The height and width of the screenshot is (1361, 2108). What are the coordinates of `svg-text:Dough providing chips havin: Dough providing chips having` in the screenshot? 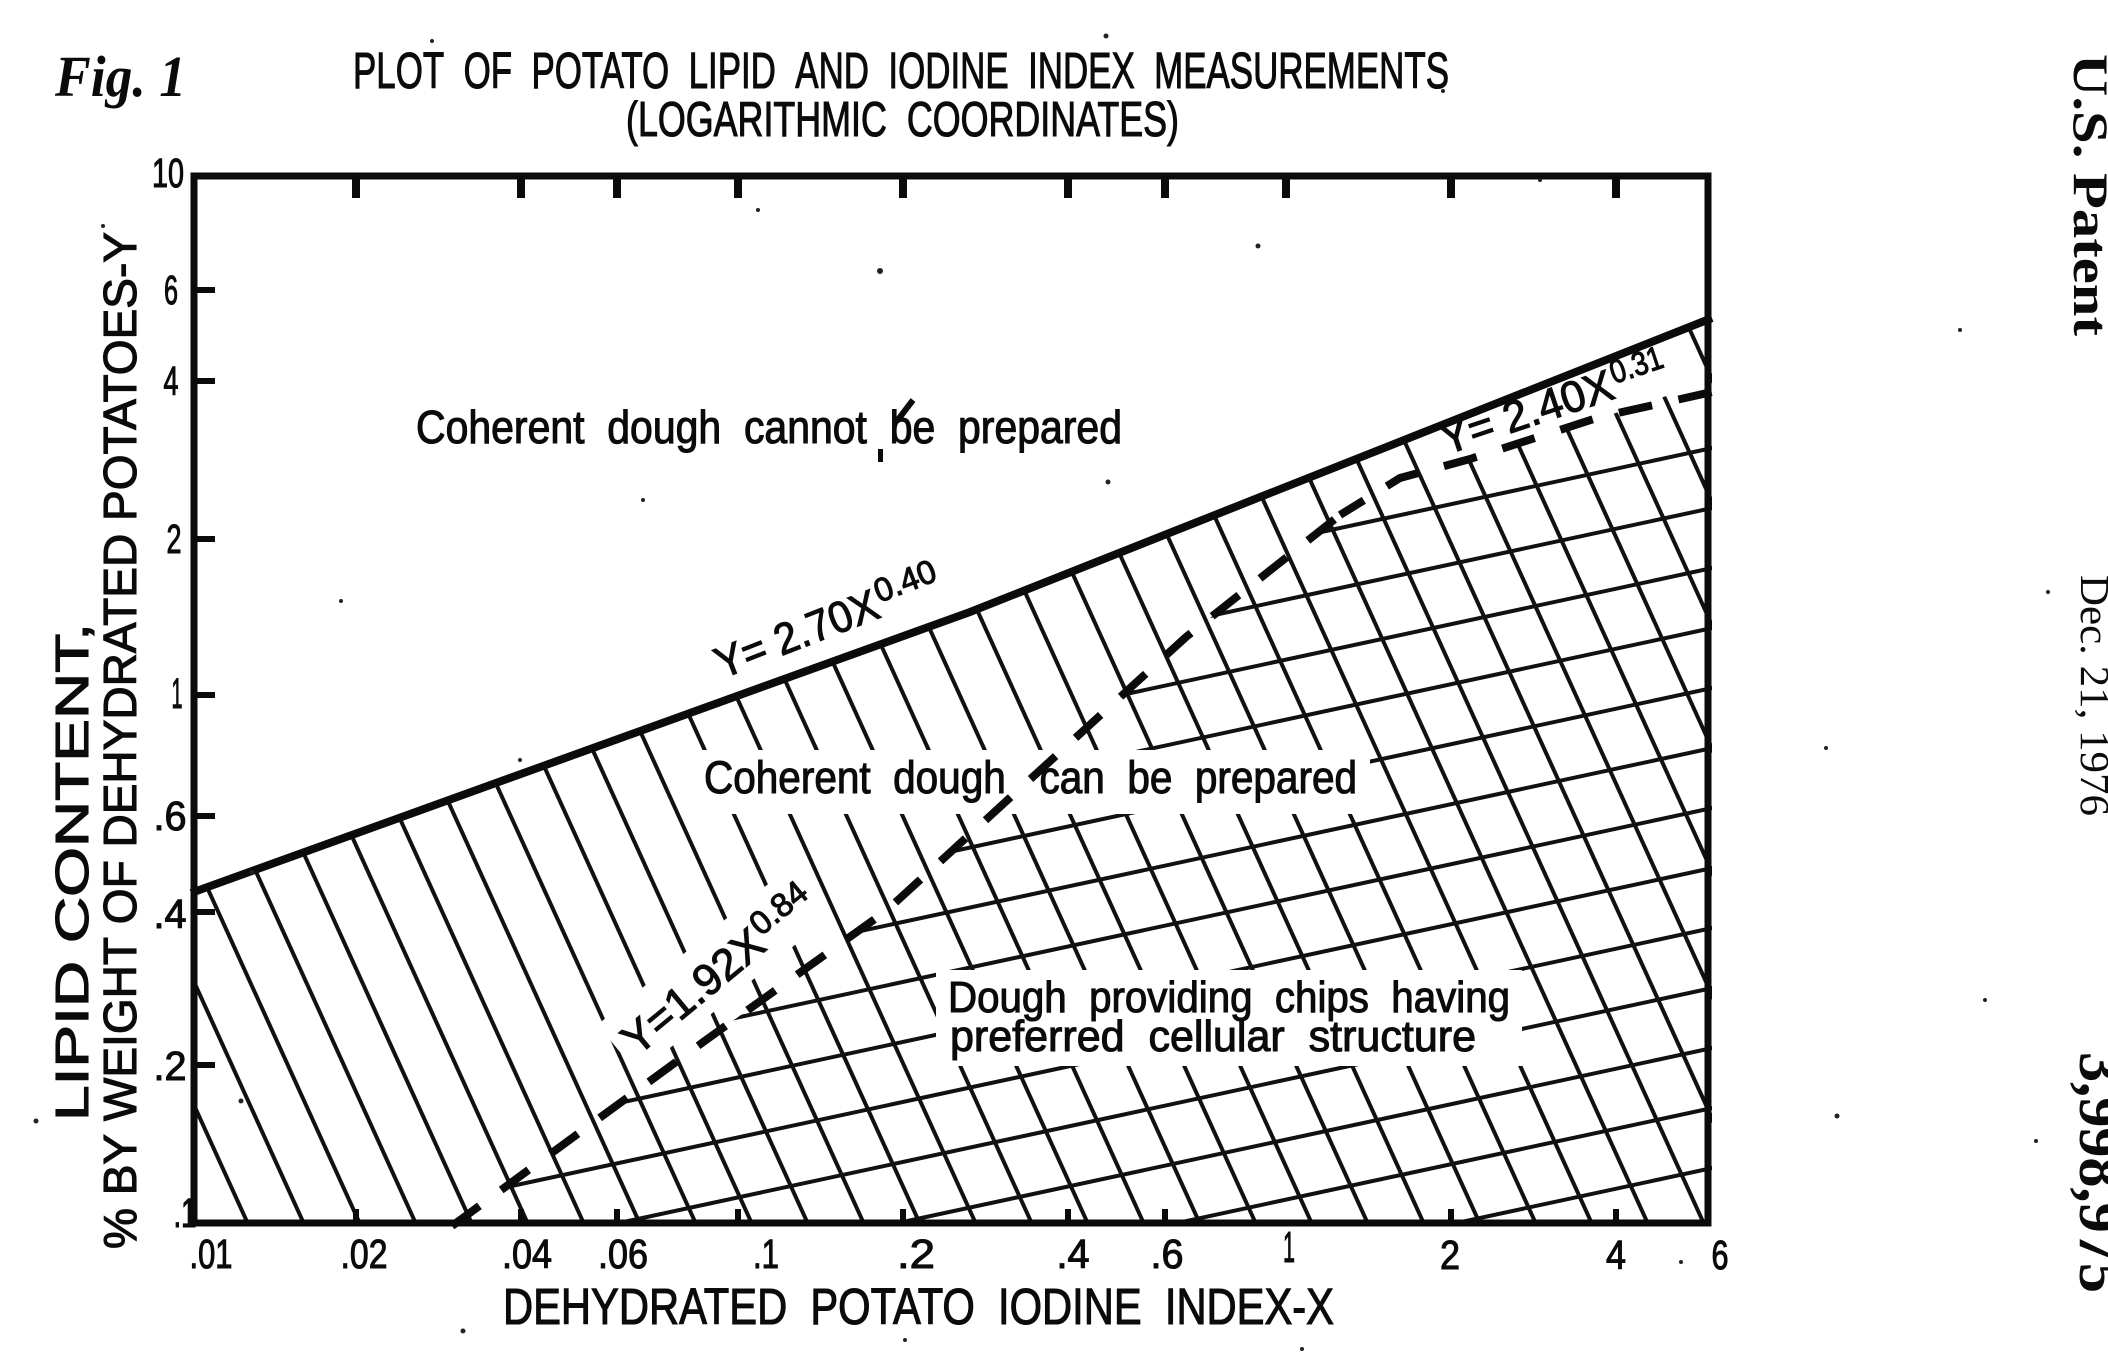 It's located at (1229, 997).